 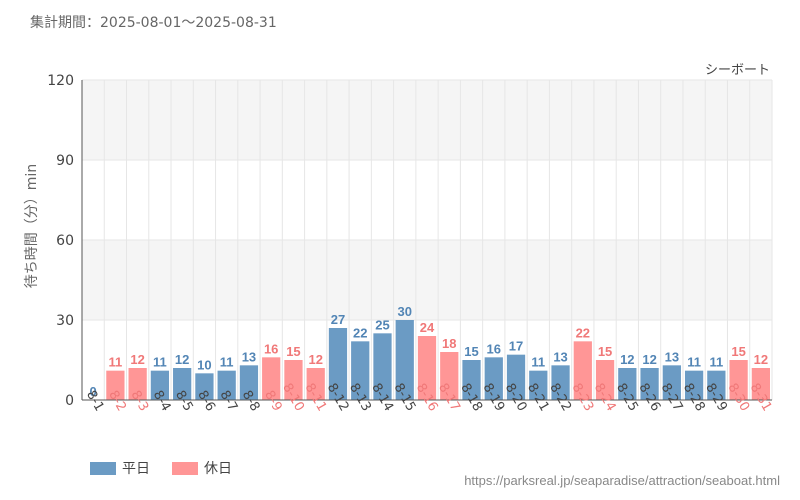 What do you see at coordinates (672, 356) in the screenshot?
I see `value-label-8-27: 13` at bounding box center [672, 356].